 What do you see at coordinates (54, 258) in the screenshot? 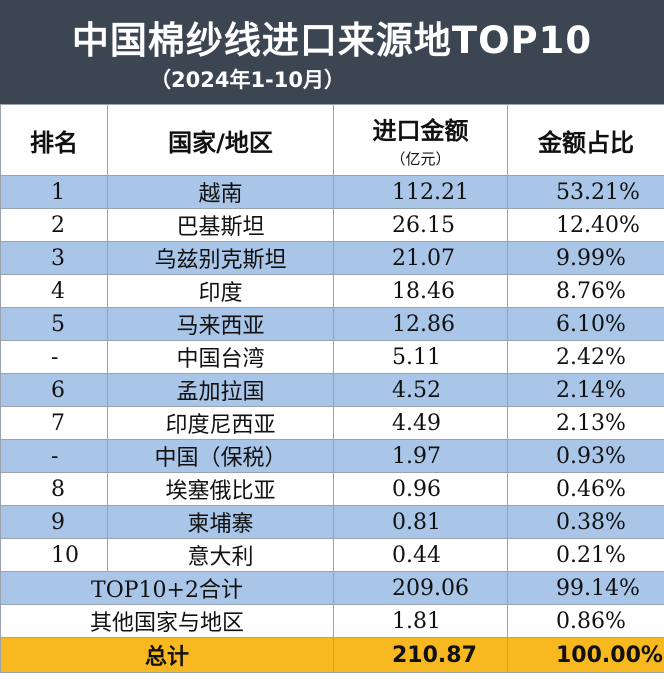
I see `rank-cell: 3` at bounding box center [54, 258].